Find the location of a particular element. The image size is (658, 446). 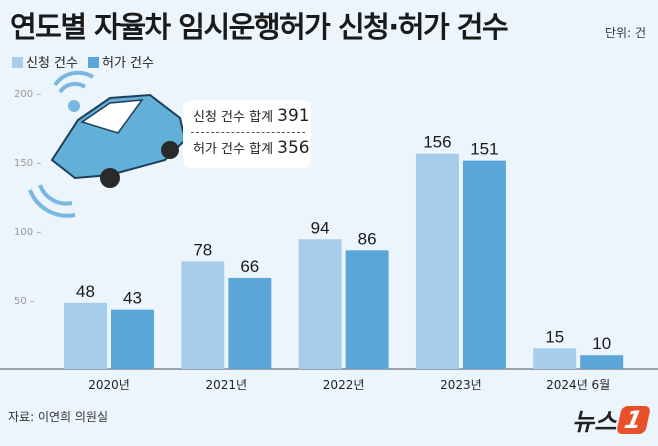

car-illustration-icon is located at coordinates (107, 144).